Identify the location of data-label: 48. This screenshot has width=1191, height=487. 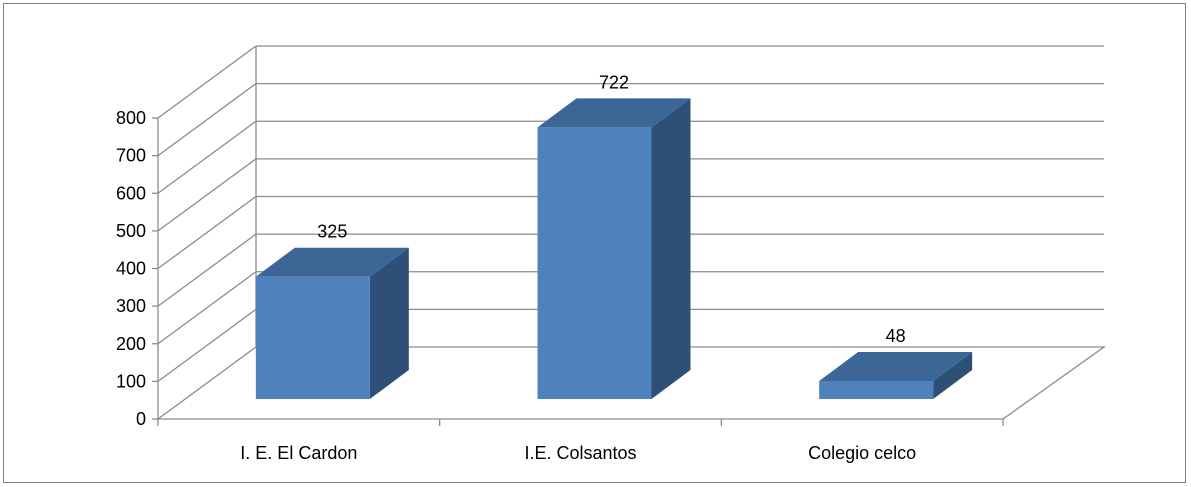
(896, 336).